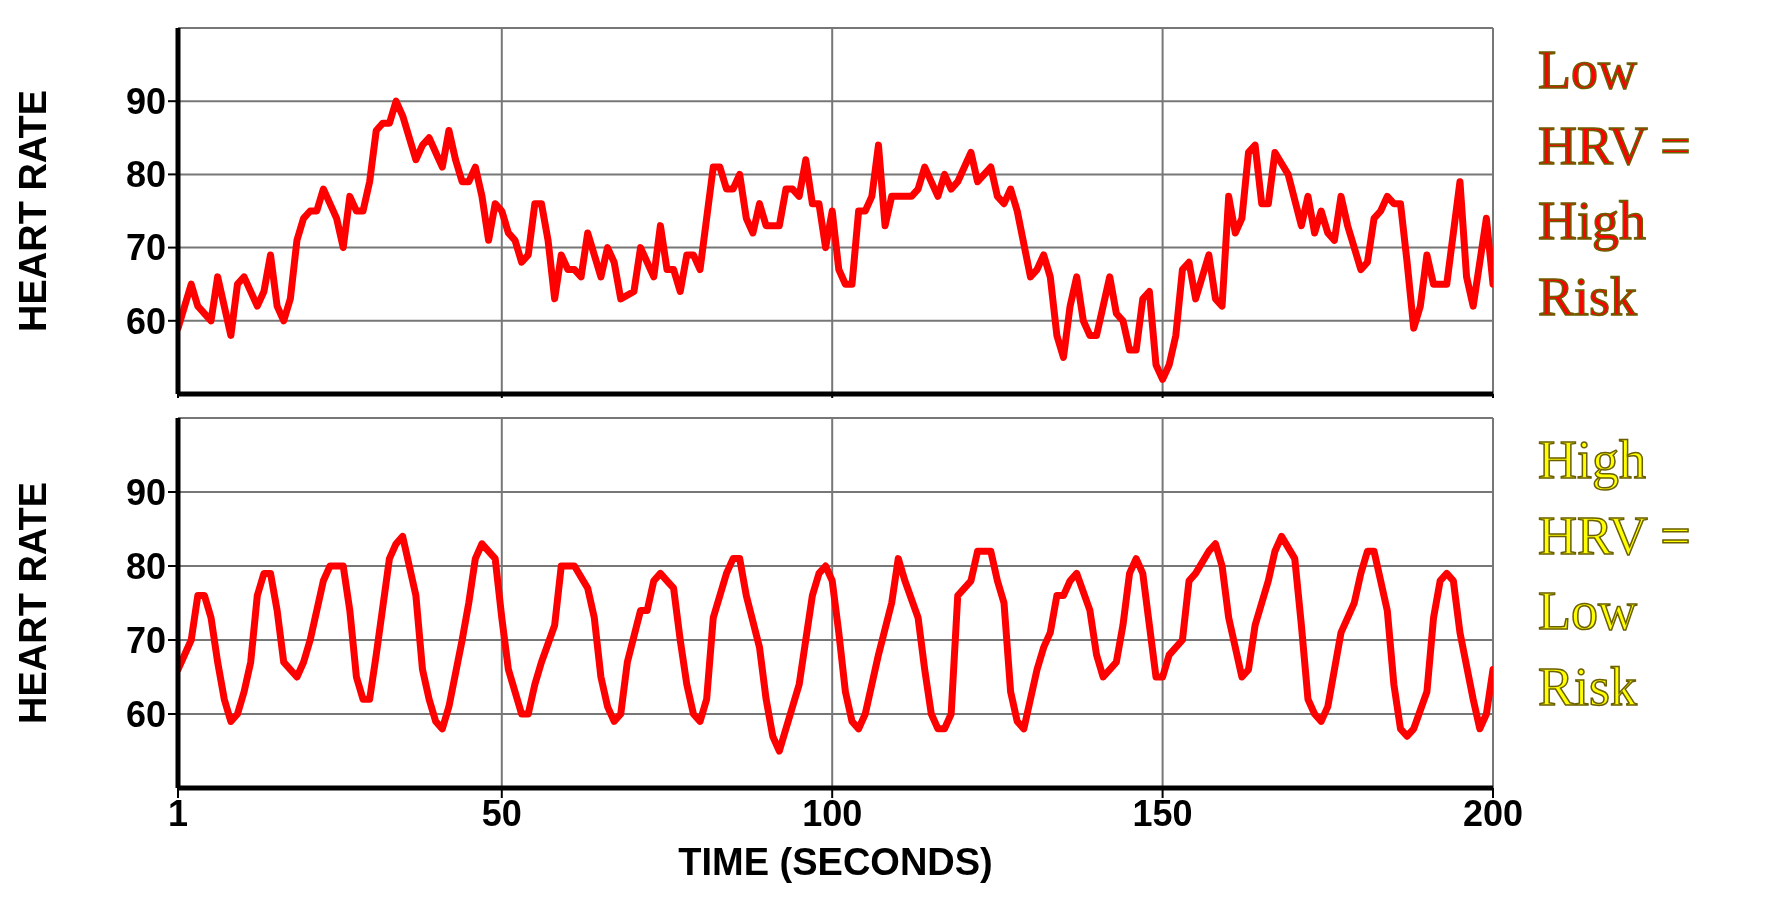 This screenshot has width=1785, height=913. Describe the element at coordinates (835, 861) in the screenshot. I see `x-axis-title: TIME (SECONDS)` at that location.